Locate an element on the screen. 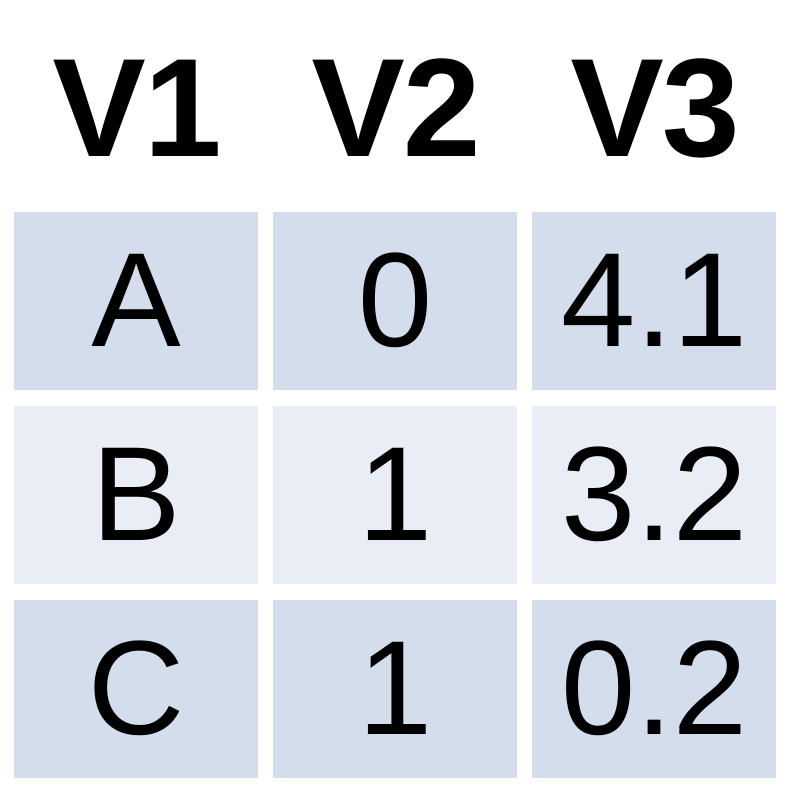 The image size is (792, 794). table-cell-c-v1: C is located at coordinates (136, 689).